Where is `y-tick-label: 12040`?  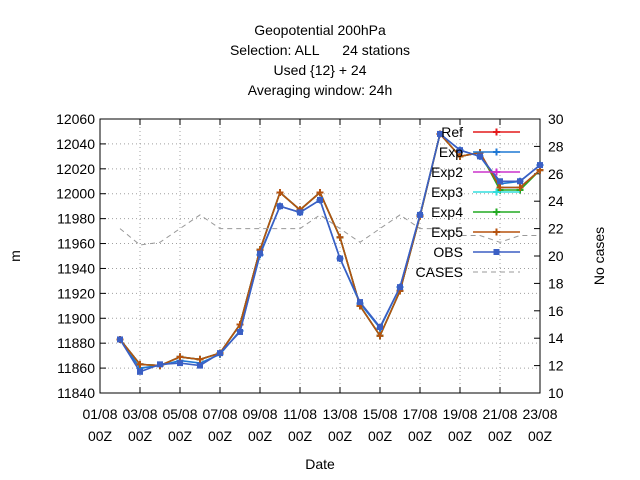
y-tick-label: 12040 is located at coordinates (75, 144).